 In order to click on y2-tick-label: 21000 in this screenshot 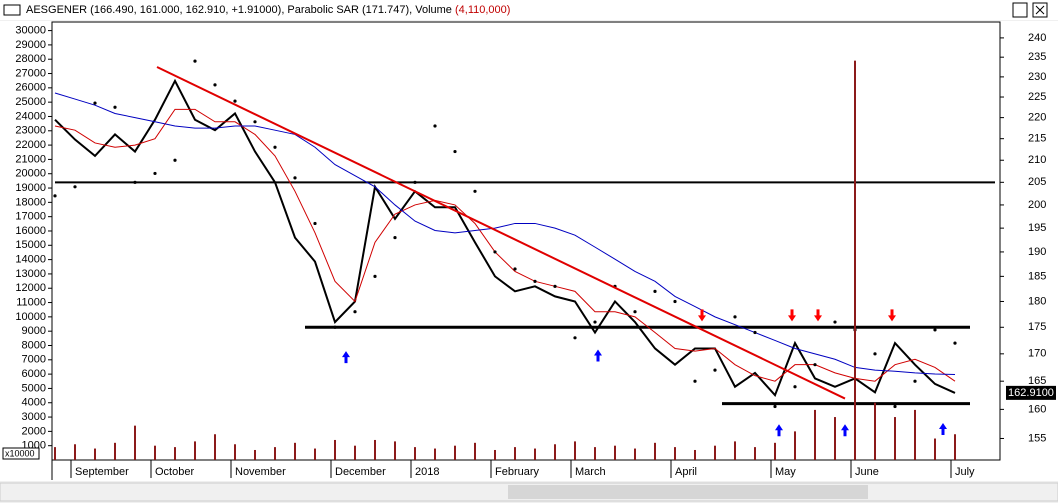, I will do `click(30, 159)`.